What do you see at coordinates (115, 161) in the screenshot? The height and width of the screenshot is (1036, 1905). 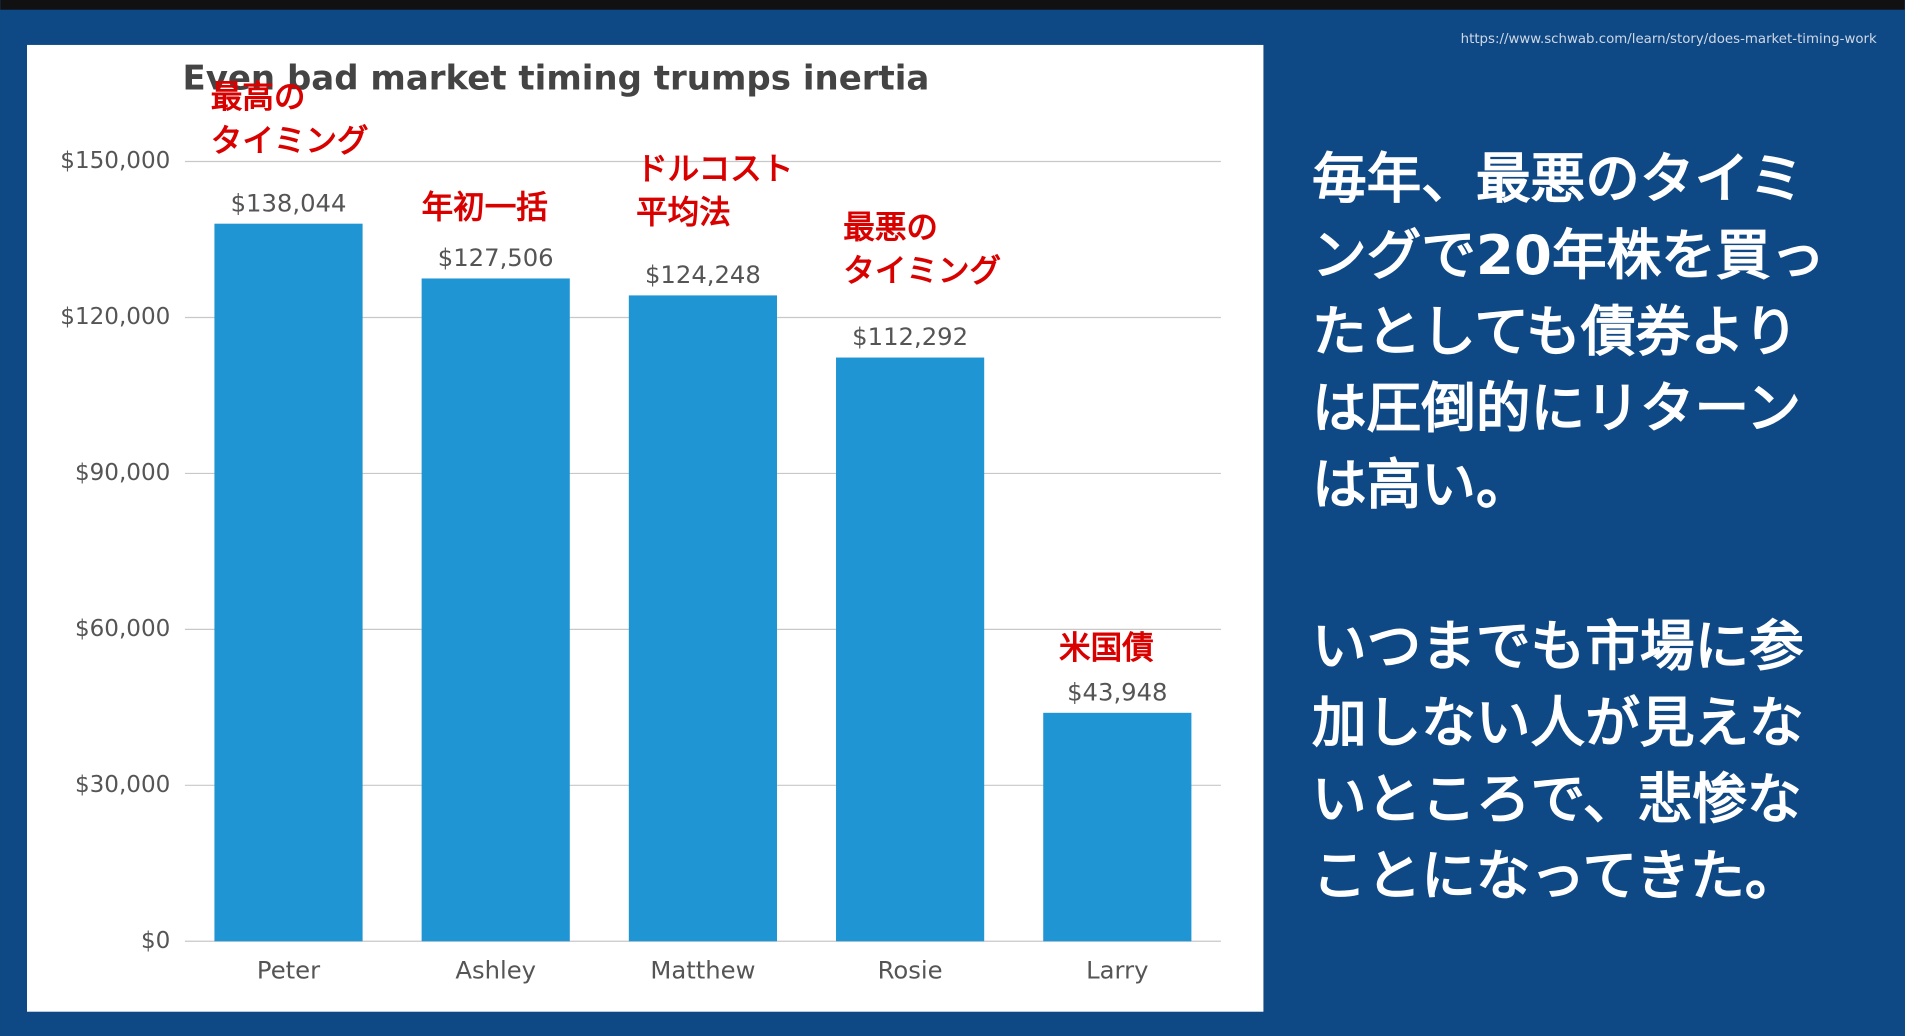 I see `y-tick-label: $150,000` at bounding box center [115, 161].